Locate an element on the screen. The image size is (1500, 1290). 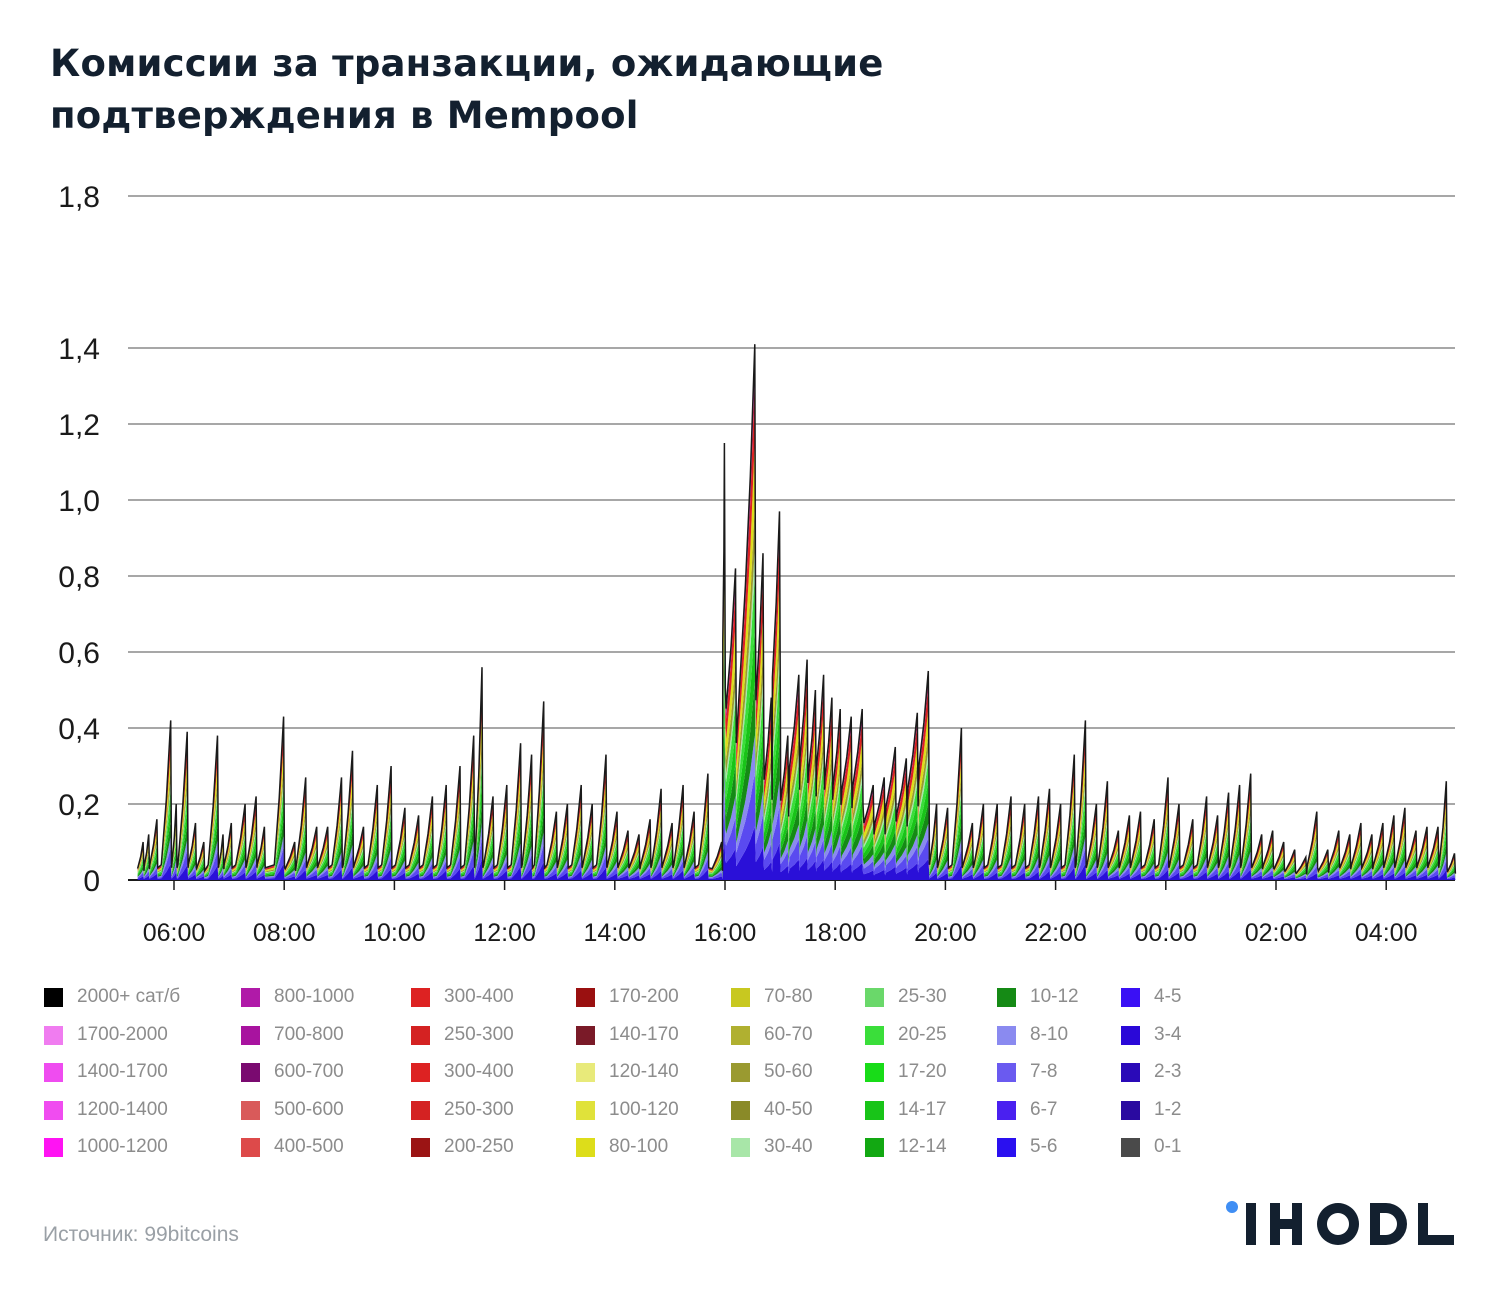
legend-item: 600-700 is located at coordinates (292, 1072).